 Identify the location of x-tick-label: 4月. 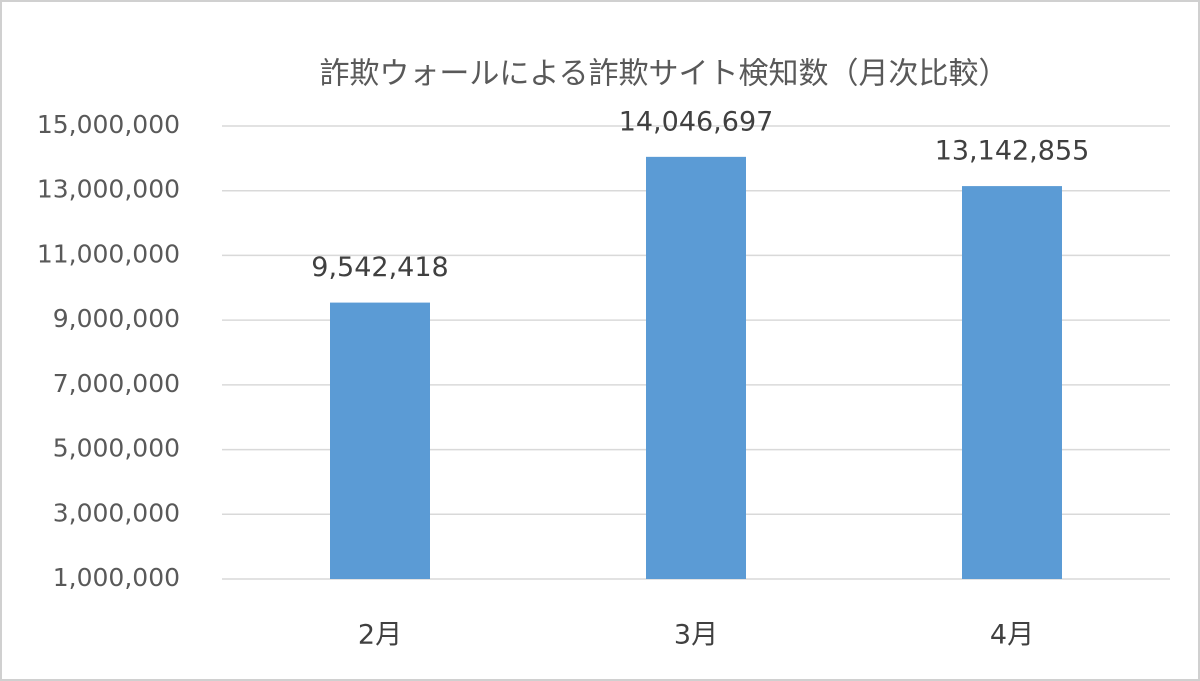
(1012, 635).